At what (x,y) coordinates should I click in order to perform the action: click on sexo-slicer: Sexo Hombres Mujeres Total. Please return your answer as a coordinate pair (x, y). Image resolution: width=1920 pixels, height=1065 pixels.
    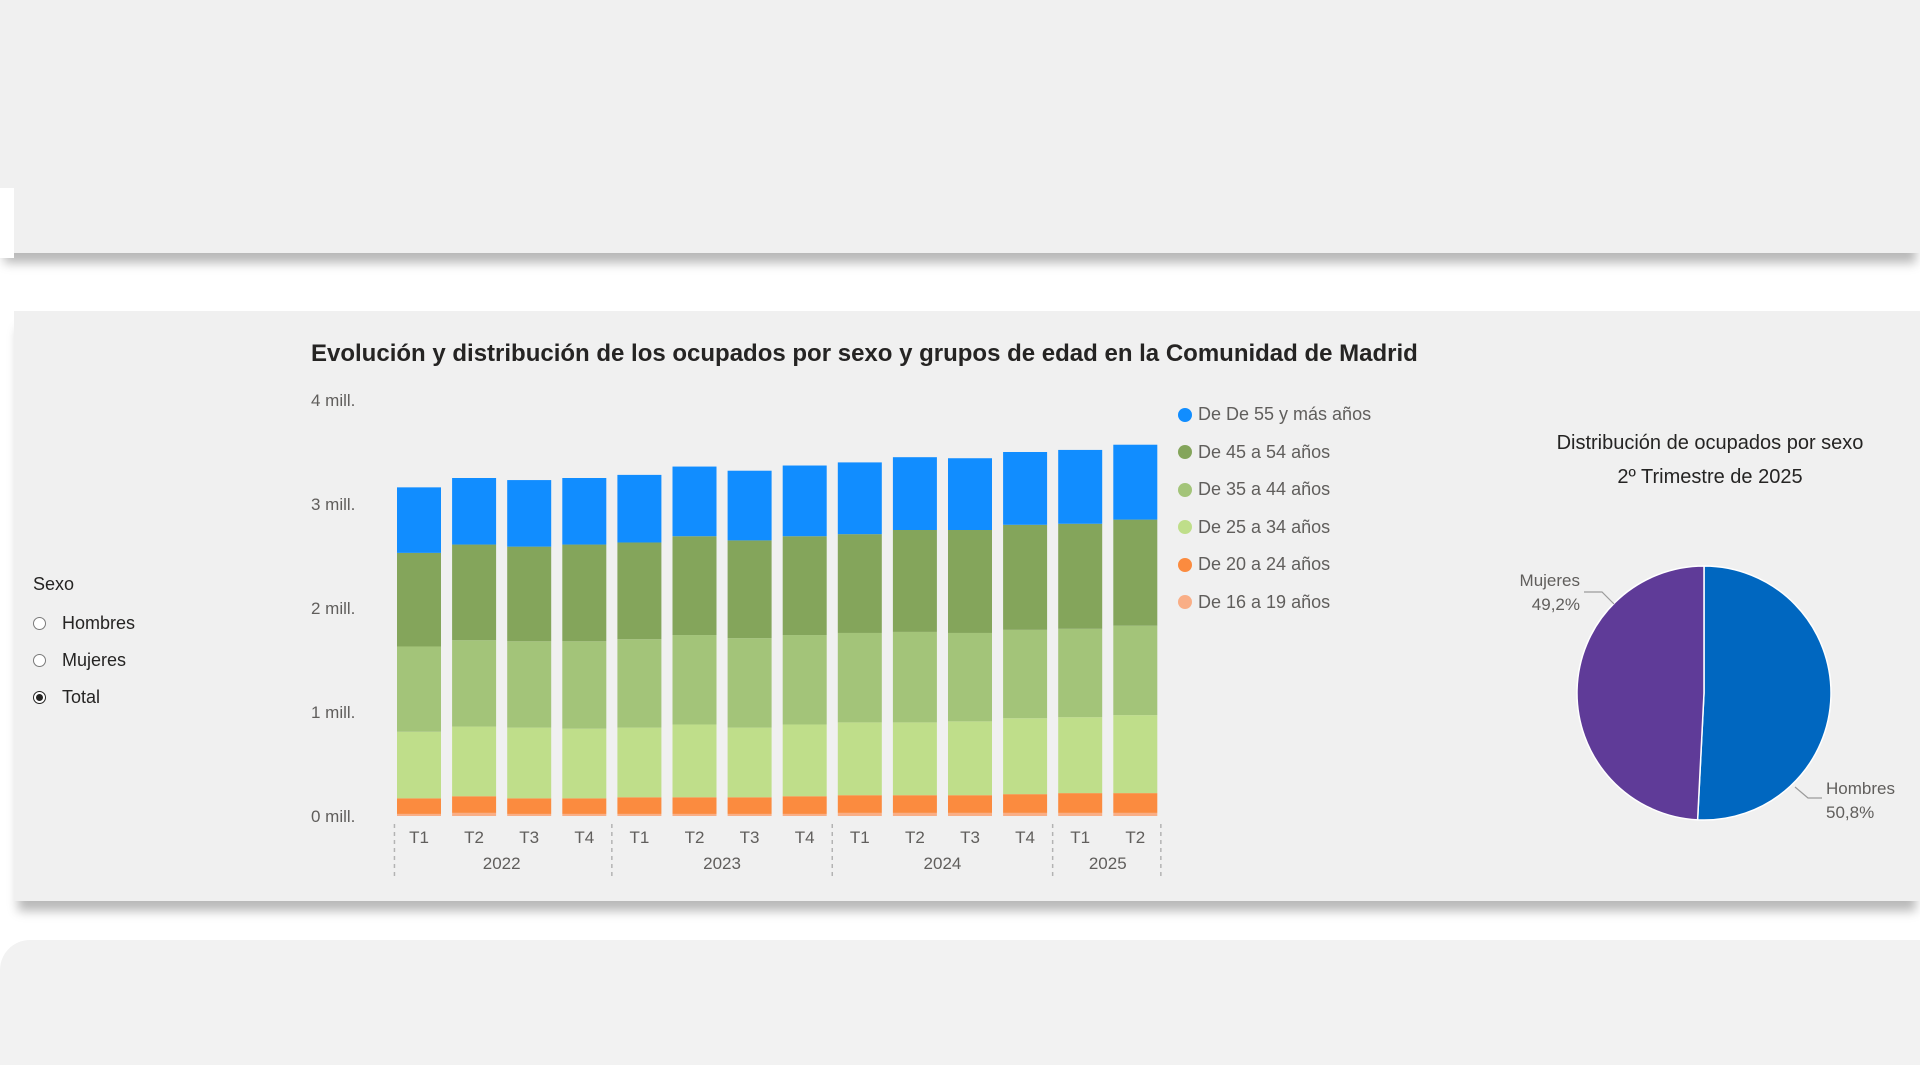
    Looking at the image, I should click on (84, 645).